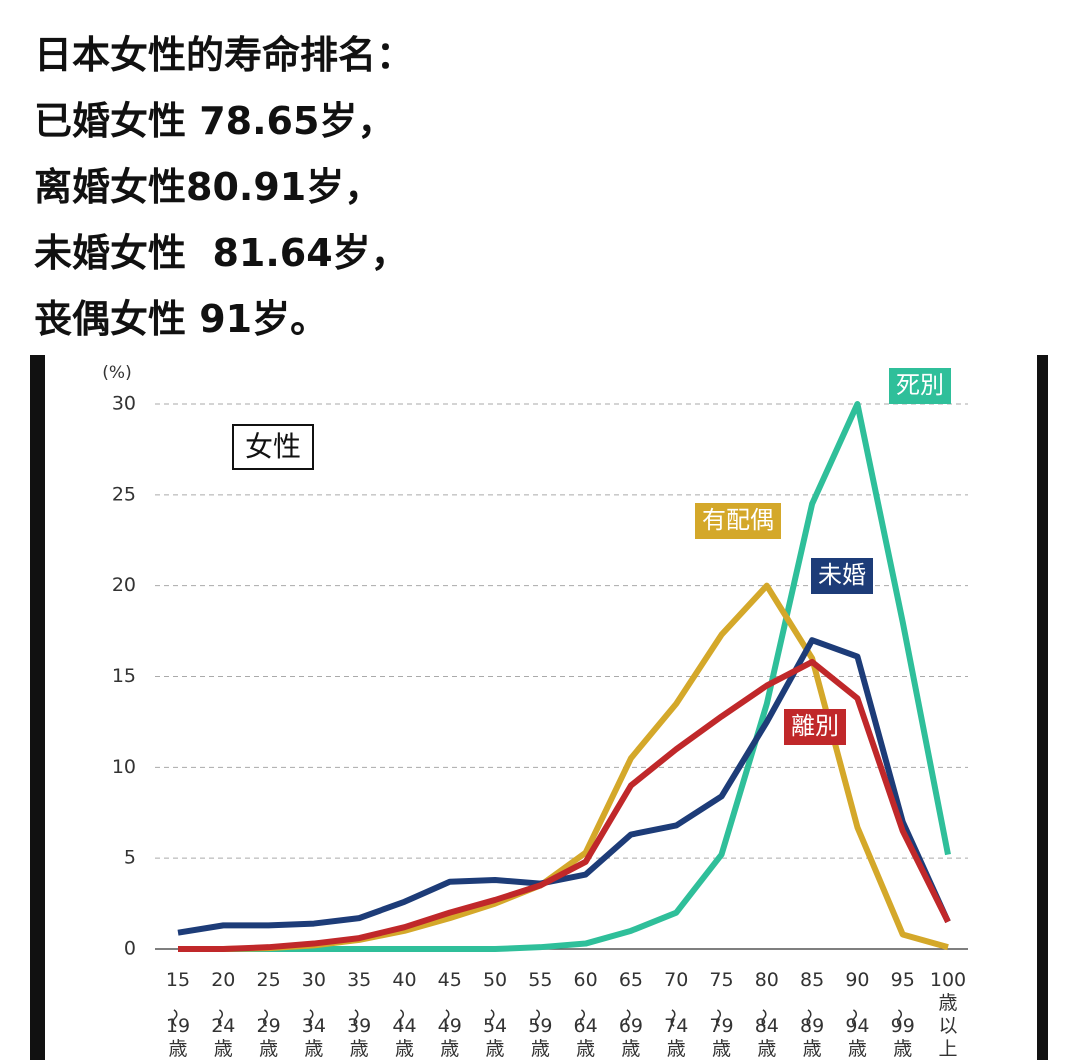 Image resolution: width=1079 pixels, height=1060 pixels. Describe the element at coordinates (629, 1014) in the screenshot. I see `x-tick-label: 65 ～69 歳` at that location.